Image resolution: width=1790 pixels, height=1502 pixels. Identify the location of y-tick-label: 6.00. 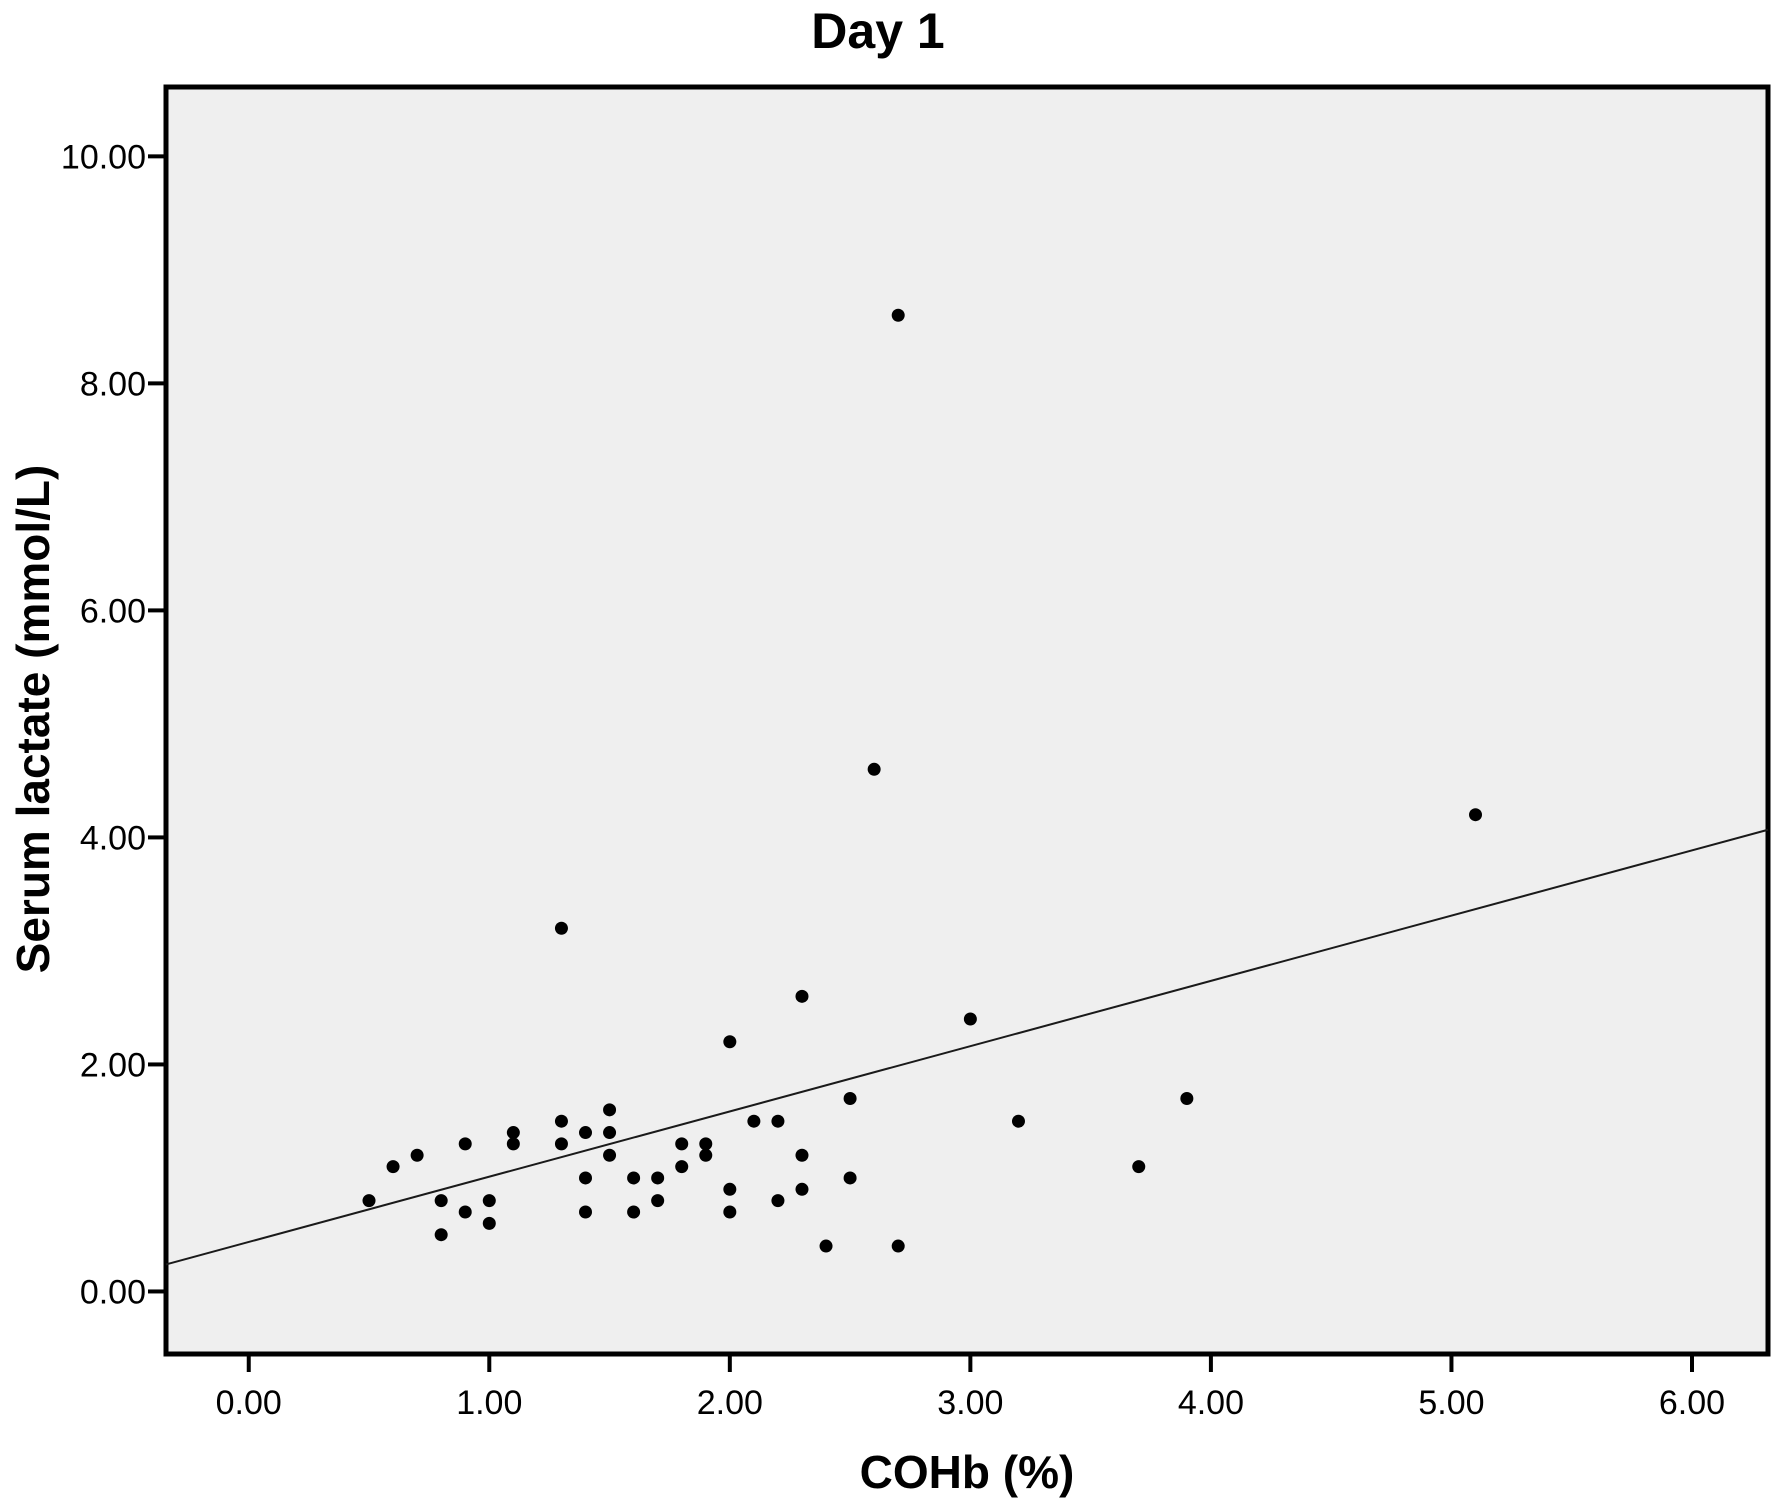
(113, 611).